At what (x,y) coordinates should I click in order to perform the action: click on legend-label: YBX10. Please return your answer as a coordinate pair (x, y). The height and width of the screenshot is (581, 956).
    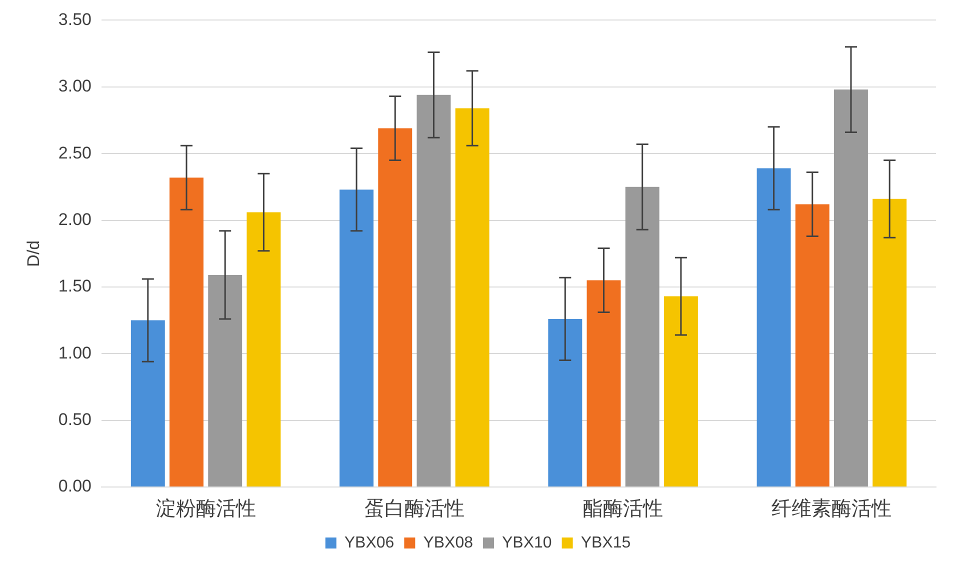
    Looking at the image, I should click on (527, 543).